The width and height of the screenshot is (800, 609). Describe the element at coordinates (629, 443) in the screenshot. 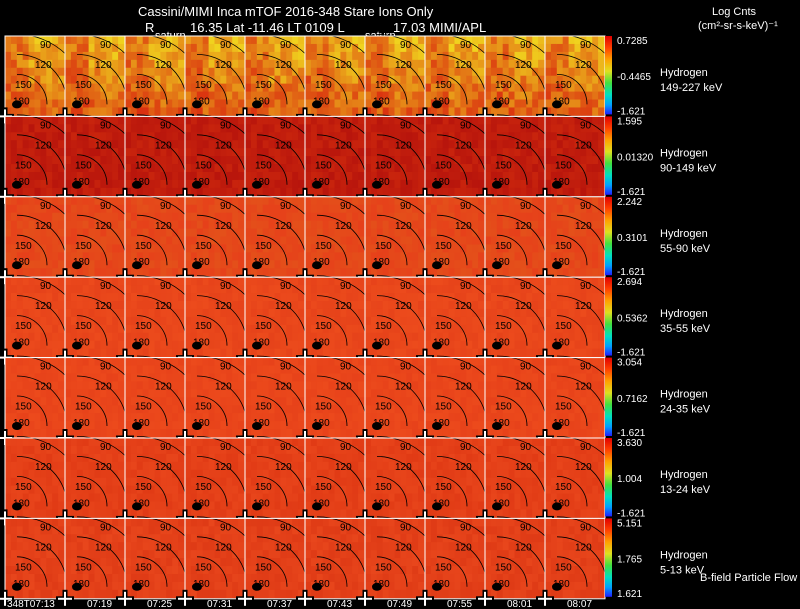

I see `colorbar-tick-label: 3.630` at that location.